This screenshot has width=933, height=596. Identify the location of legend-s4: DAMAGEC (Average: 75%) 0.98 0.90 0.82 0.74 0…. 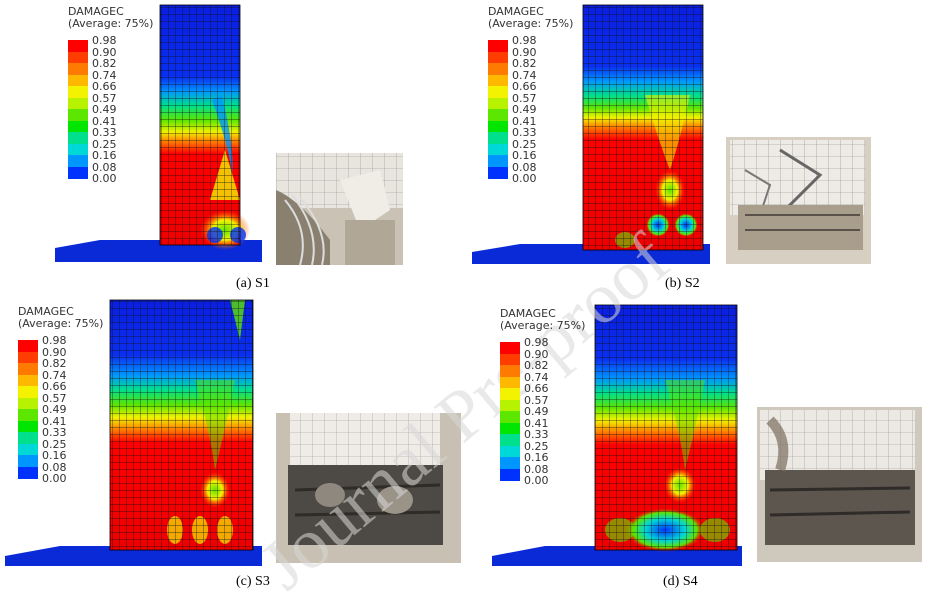
(543, 397).